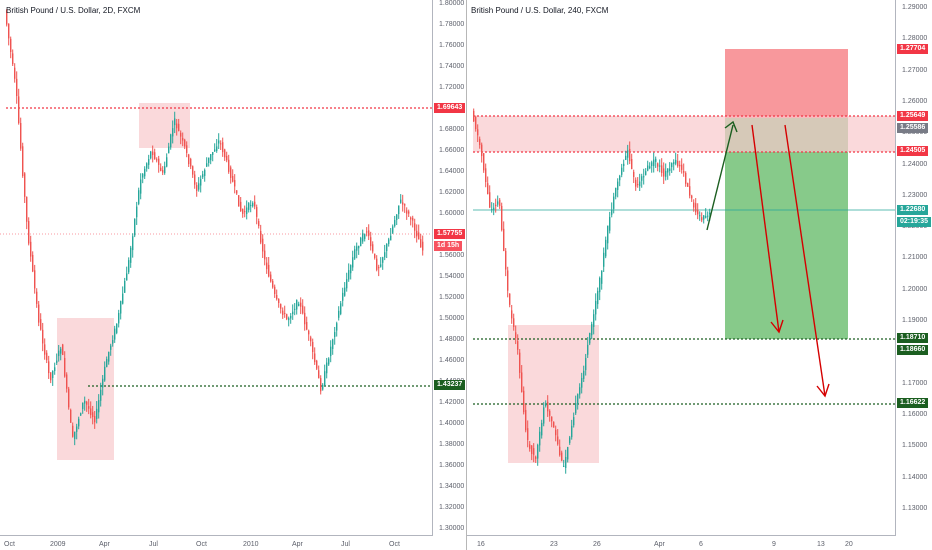  What do you see at coordinates (251, 544) in the screenshot?
I see `time-tick-label: 2010` at bounding box center [251, 544].